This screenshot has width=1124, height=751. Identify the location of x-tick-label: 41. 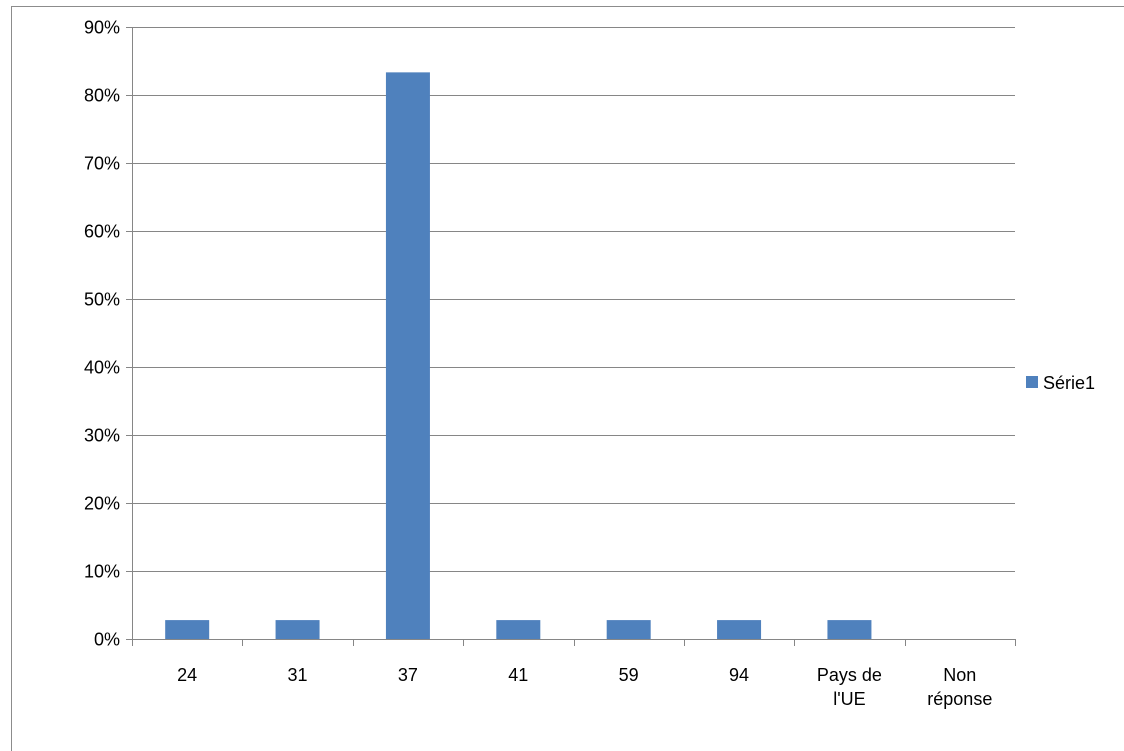
(518, 675).